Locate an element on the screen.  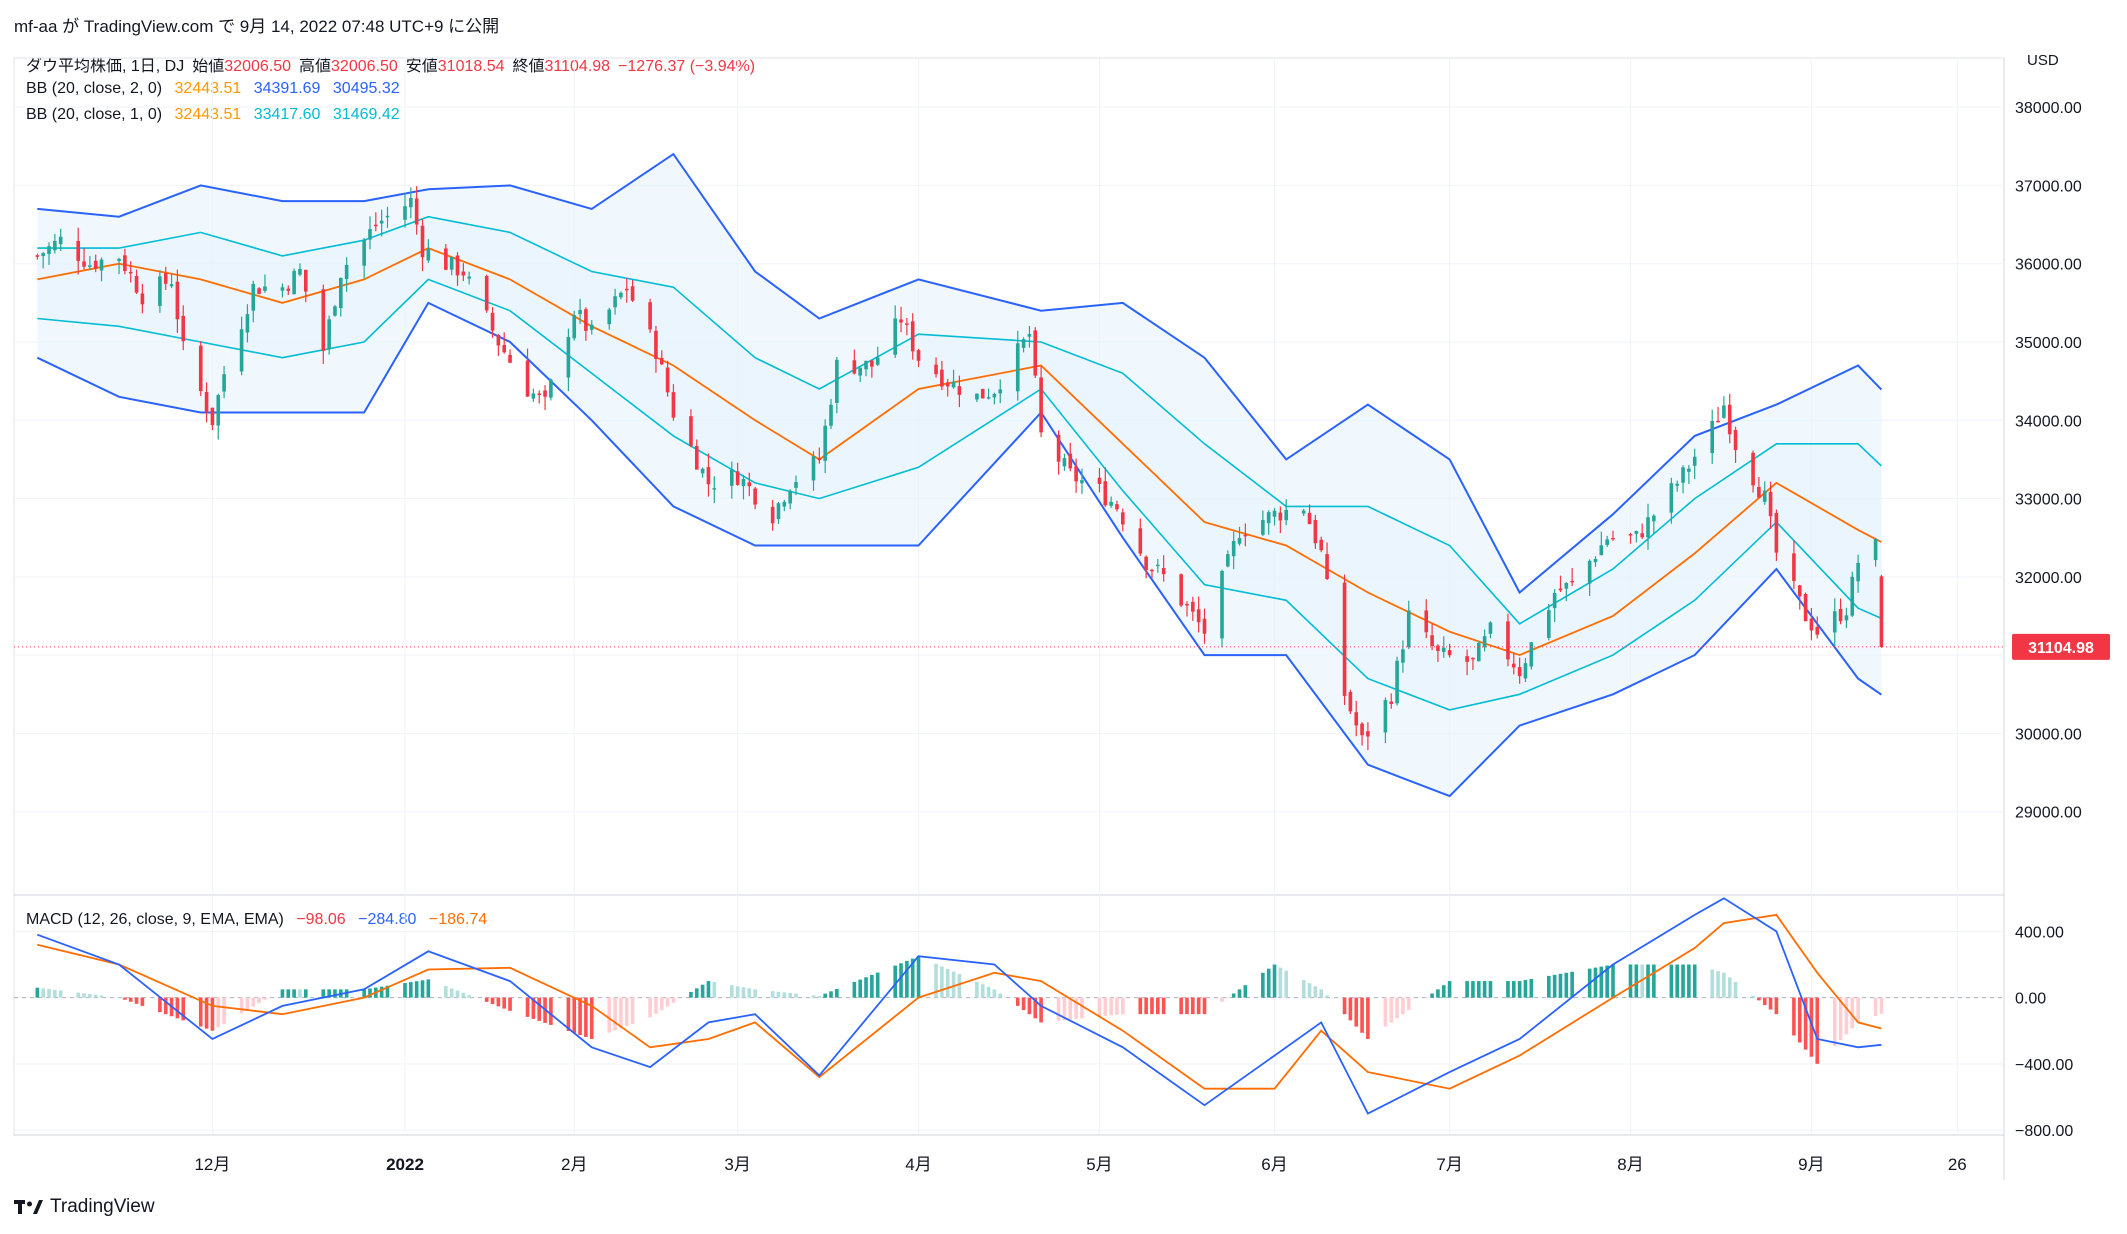
footer-brand: TradingView is located at coordinates (84, 1207).